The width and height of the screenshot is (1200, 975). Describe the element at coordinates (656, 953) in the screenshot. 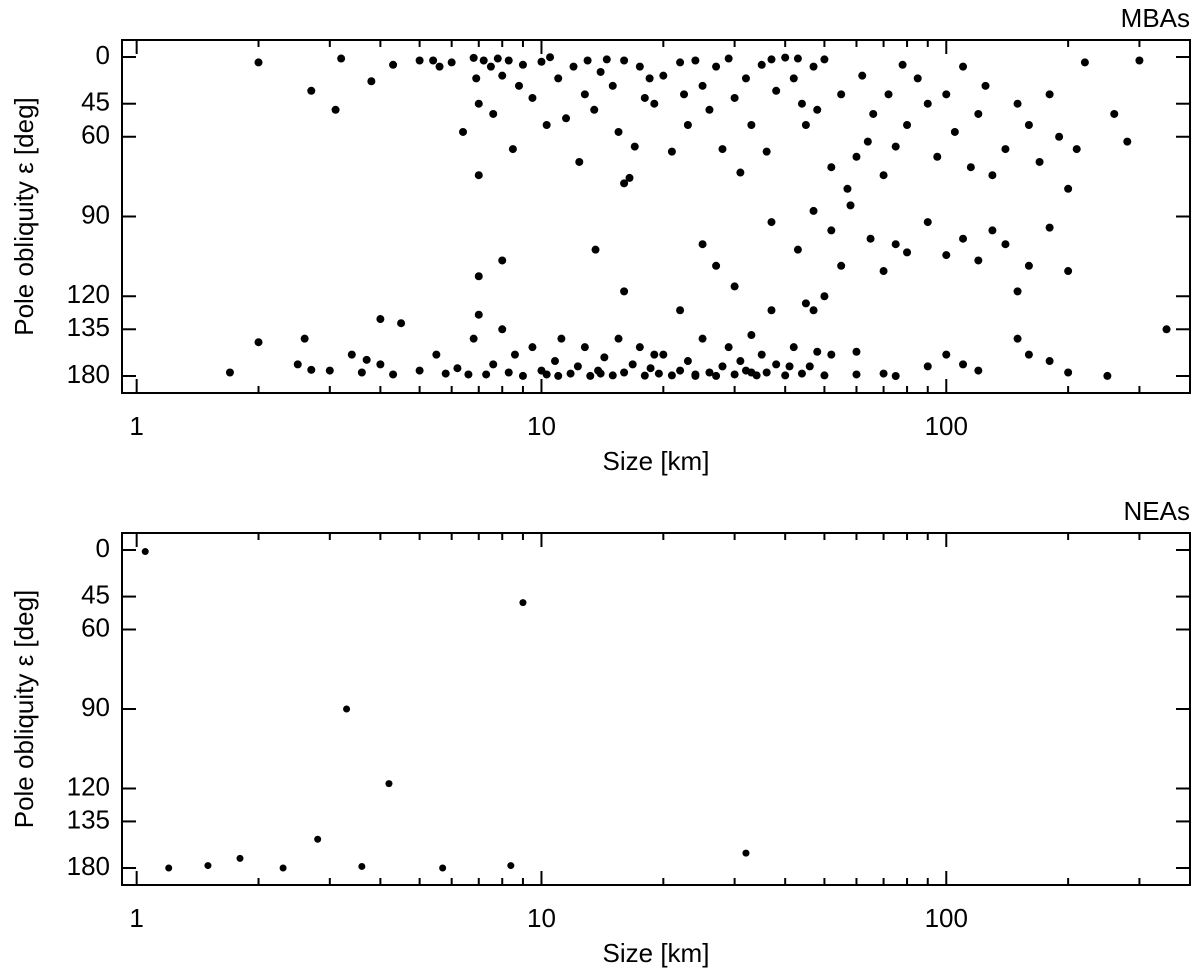

I see `x-axis-label: Size [km]` at that location.